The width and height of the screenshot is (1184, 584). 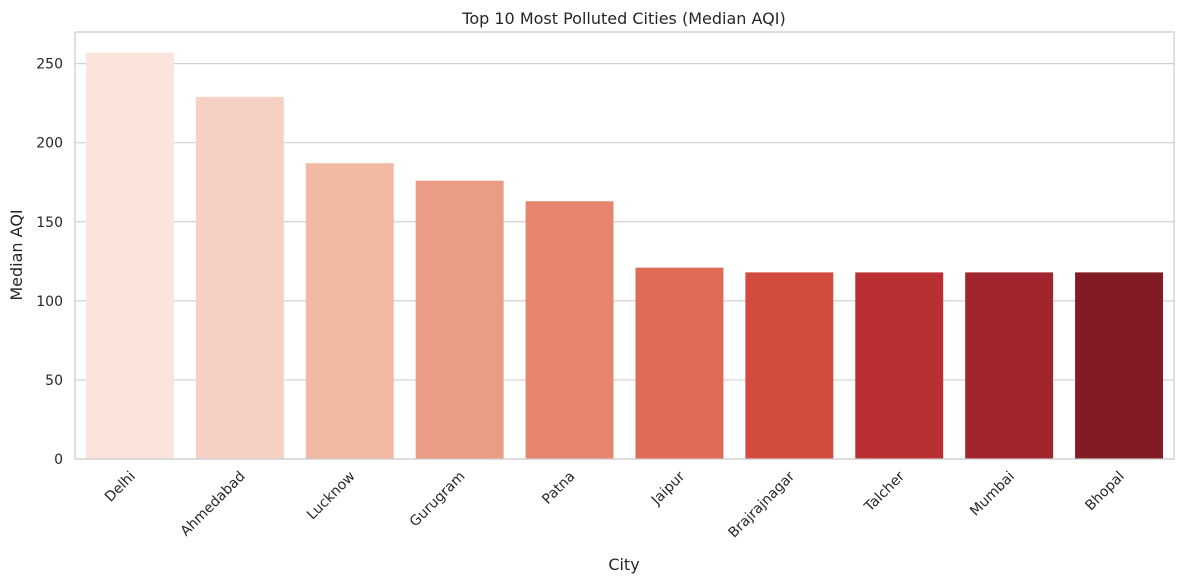 I want to click on x-tick-label: Mumbai, so click(x=992, y=494).